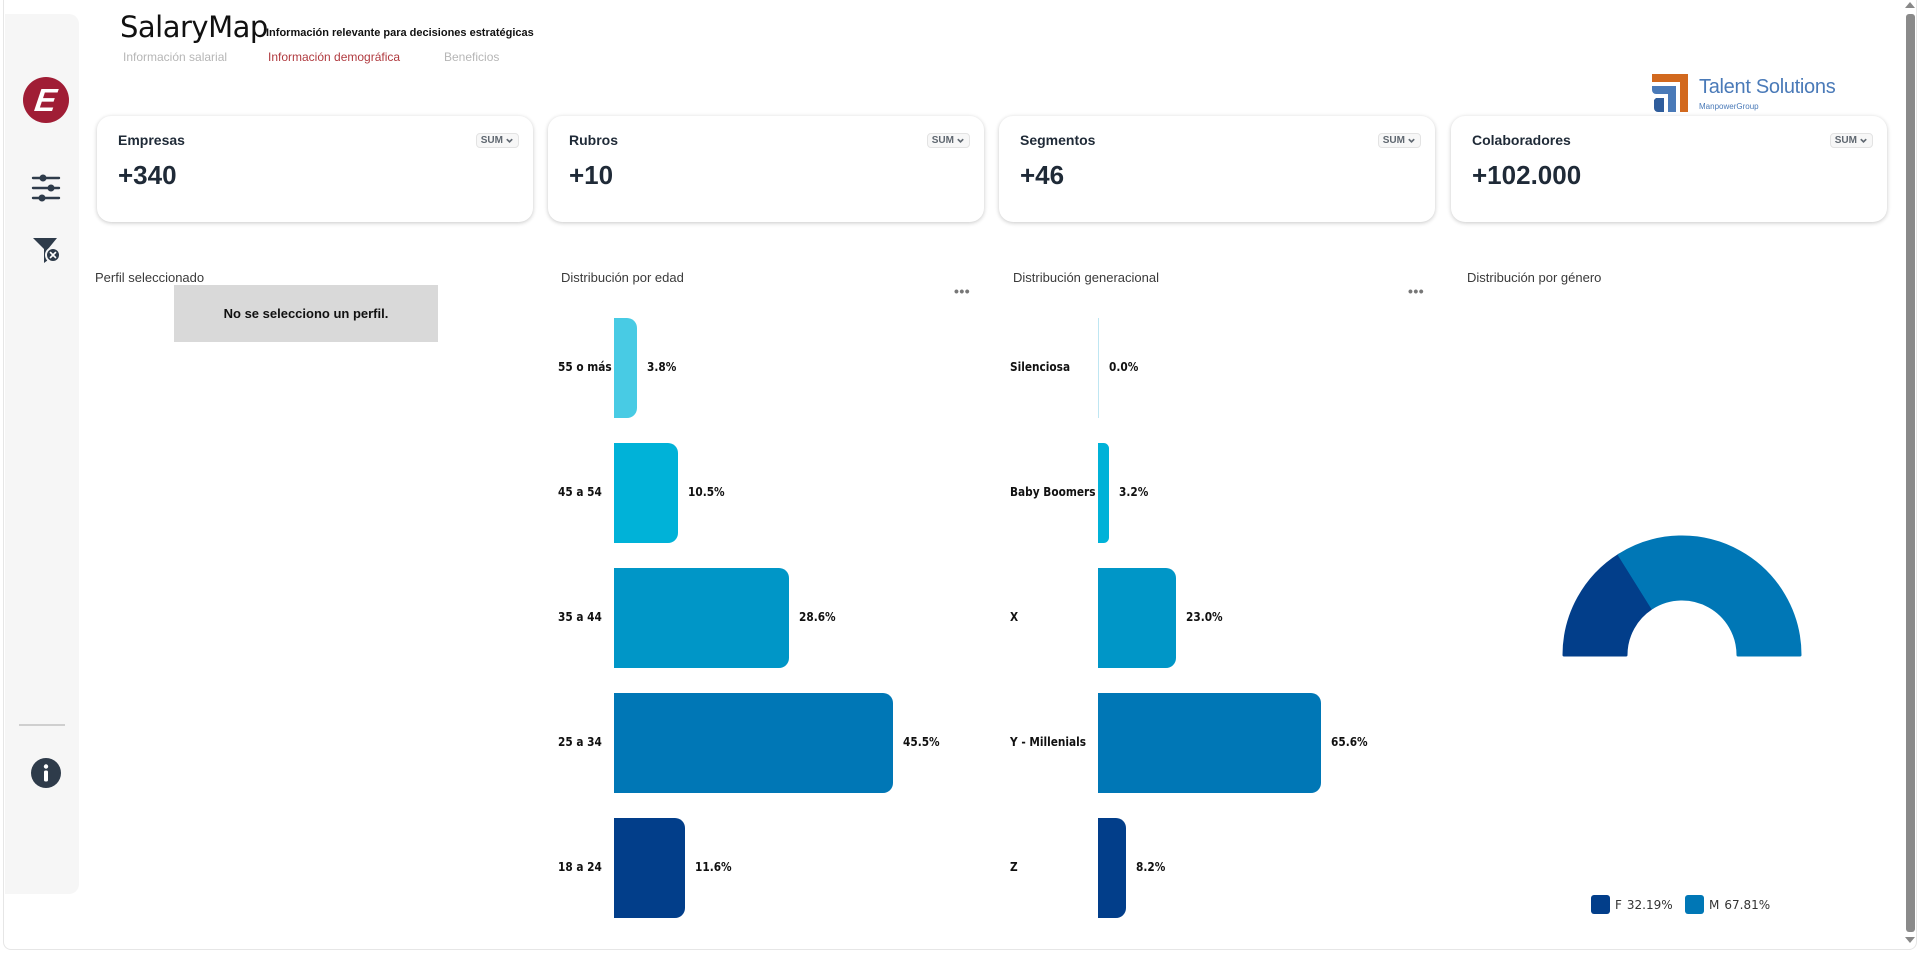  I want to click on donut-slice-m, so click(1709, 596).